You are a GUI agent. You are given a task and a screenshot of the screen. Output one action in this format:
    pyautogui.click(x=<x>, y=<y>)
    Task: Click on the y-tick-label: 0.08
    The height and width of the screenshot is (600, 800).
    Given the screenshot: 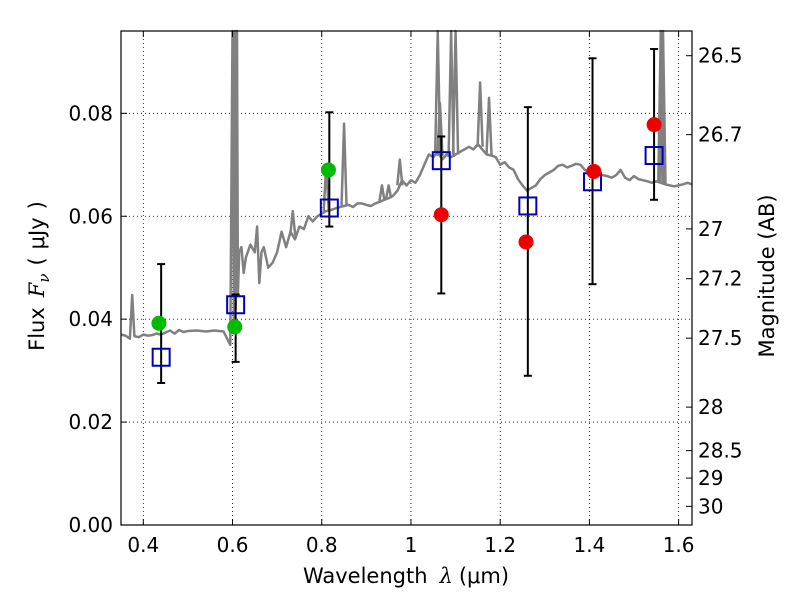 What is the action you would take?
    pyautogui.click(x=90, y=113)
    